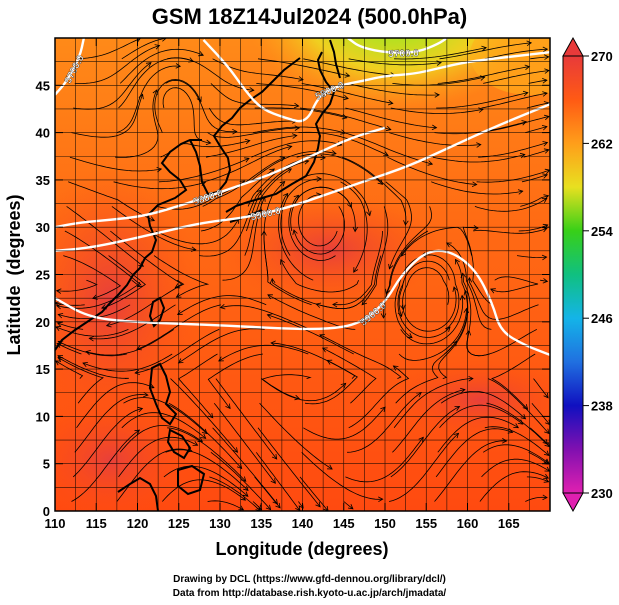 This screenshot has width=619, height=605. What do you see at coordinates (573, 502) in the screenshot?
I see `colorbar-bottom-arrow` at bounding box center [573, 502].